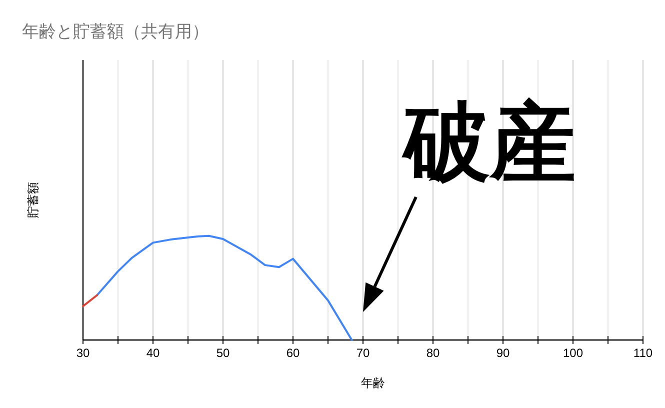 This screenshot has width=665, height=408. I want to click on x-tick-label: 80, so click(433, 353).